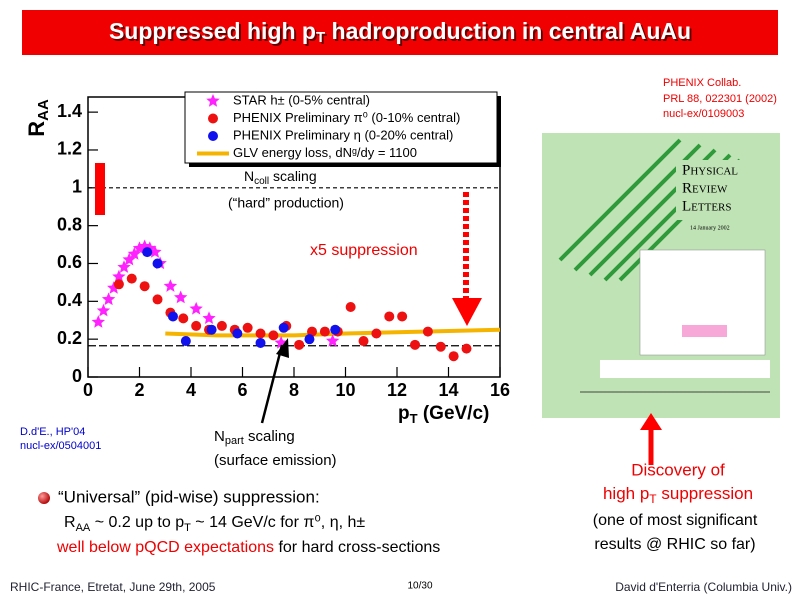 Image resolution: width=800 pixels, height=600 pixels. Describe the element at coordinates (38, 118) in the screenshot. I see `y-axis-label: RAA` at that location.